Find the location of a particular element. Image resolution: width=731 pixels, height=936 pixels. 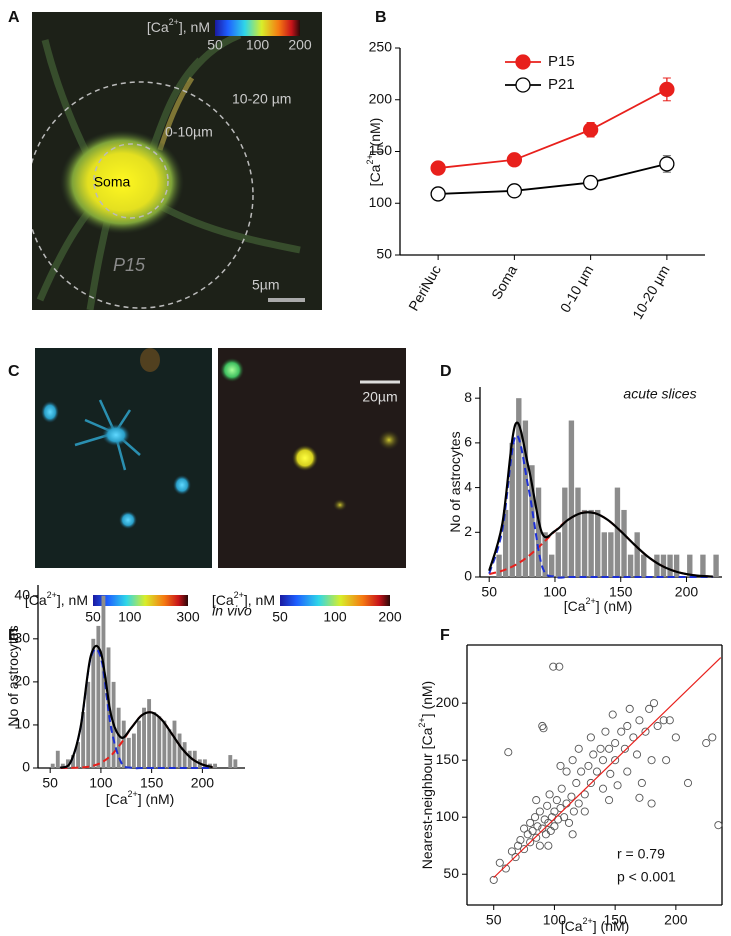

y-axis-label-part: No of astrocytes is located at coordinates (13, 675).